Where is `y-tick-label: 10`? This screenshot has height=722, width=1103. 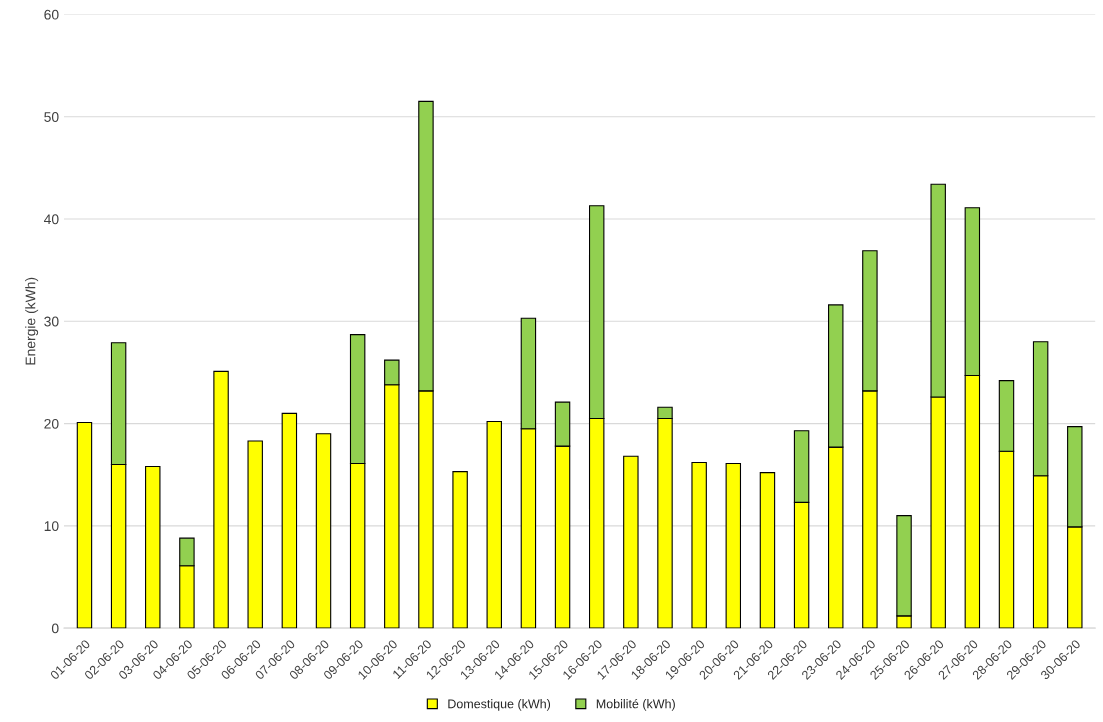 y-tick-label: 10 is located at coordinates (51, 526).